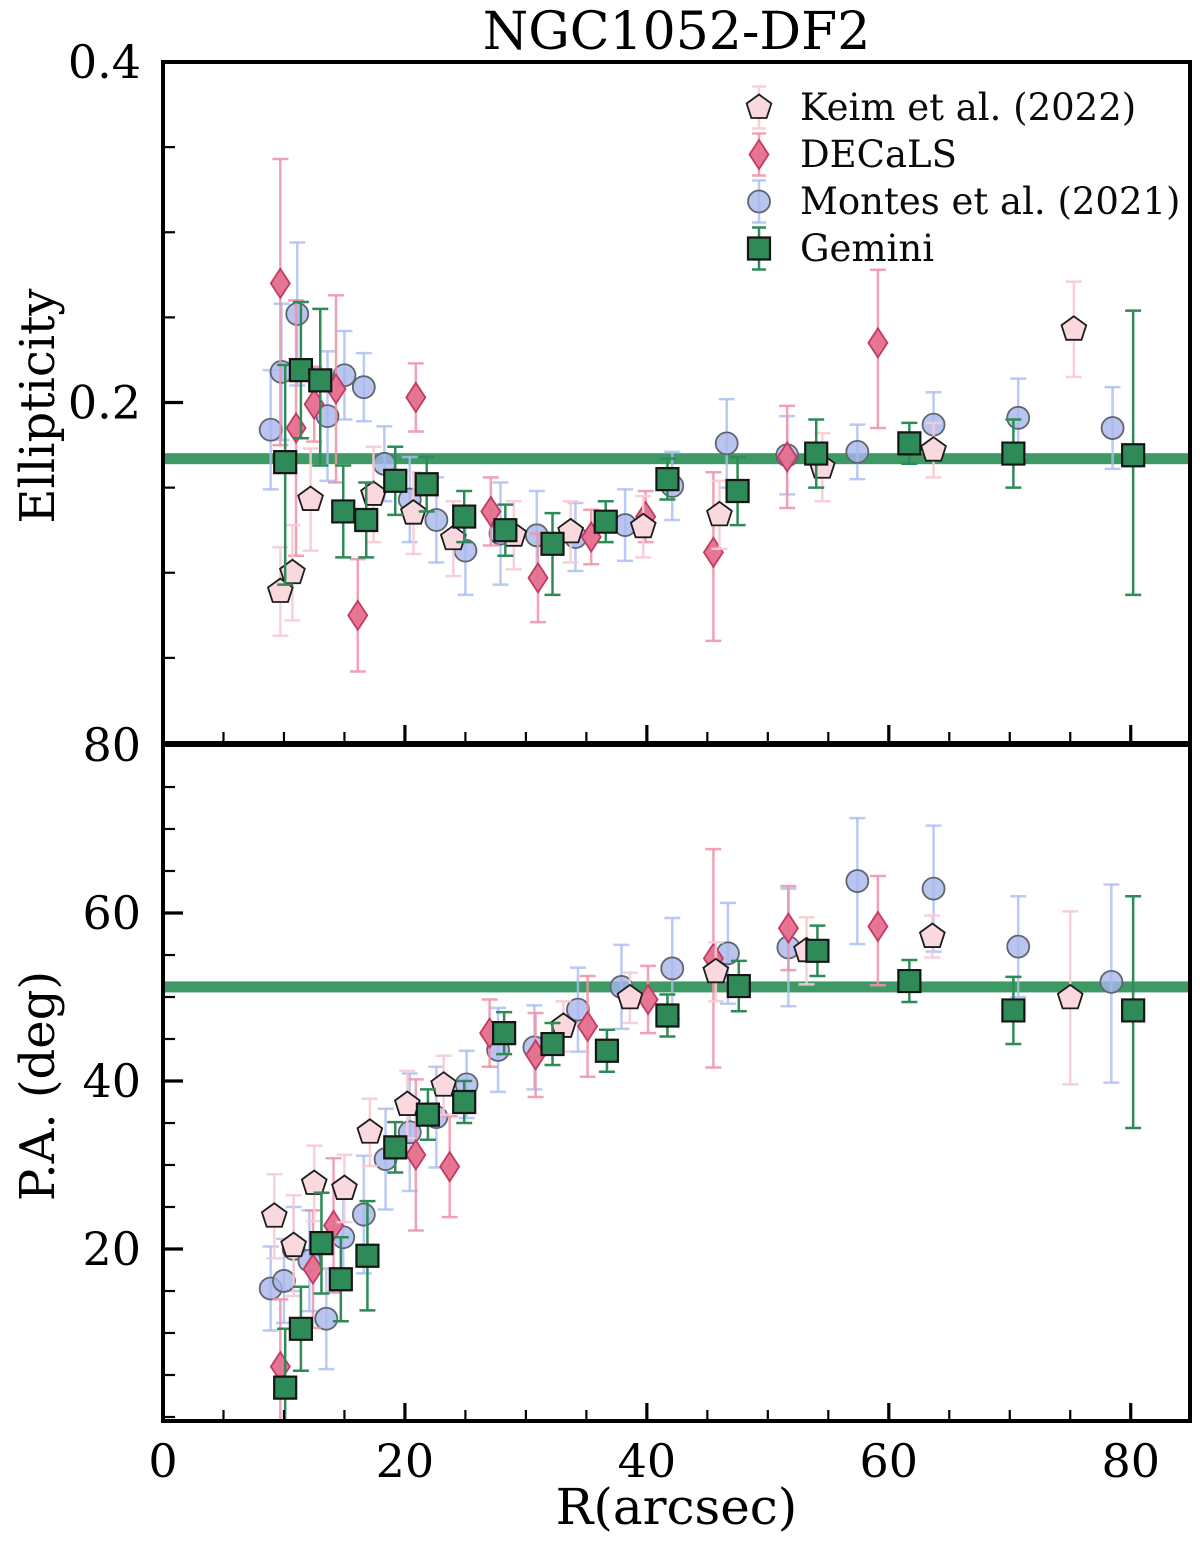  I want to click on pentagon-marker-icon, so click(759, 107).